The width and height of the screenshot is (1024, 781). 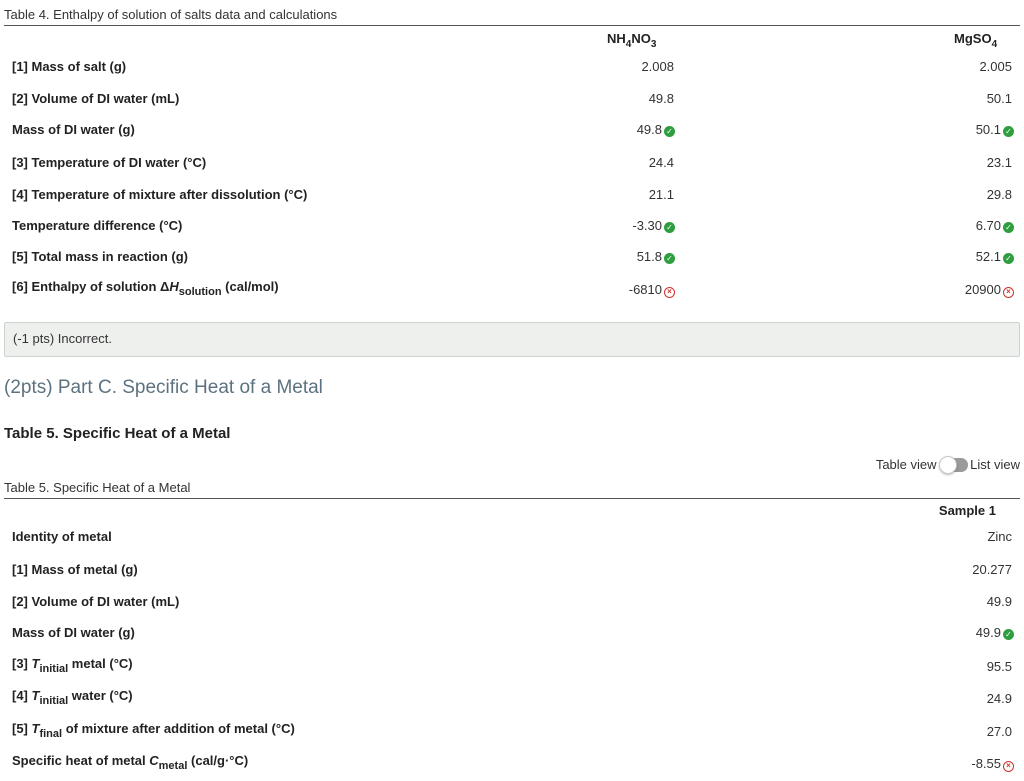 What do you see at coordinates (992, 764) in the screenshot?
I see `sample1-value: -8.55 ×` at bounding box center [992, 764].